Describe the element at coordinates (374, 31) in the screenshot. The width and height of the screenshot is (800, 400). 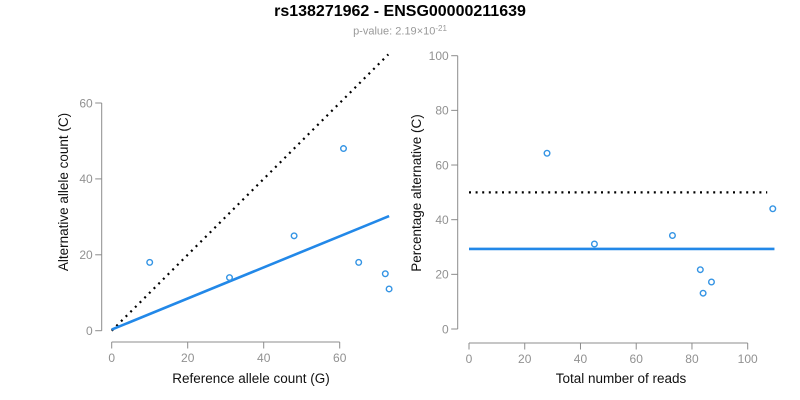
I see `pvalue-label: p-value:` at that location.